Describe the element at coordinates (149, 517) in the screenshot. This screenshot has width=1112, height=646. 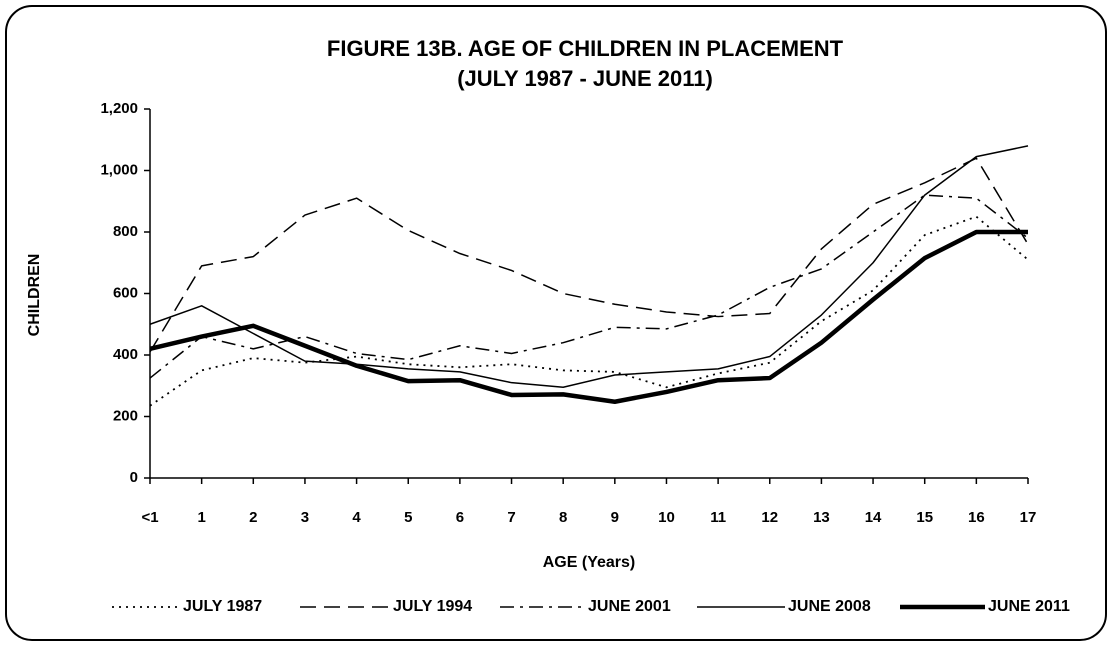
I see `x-tick-label: <1` at that location.